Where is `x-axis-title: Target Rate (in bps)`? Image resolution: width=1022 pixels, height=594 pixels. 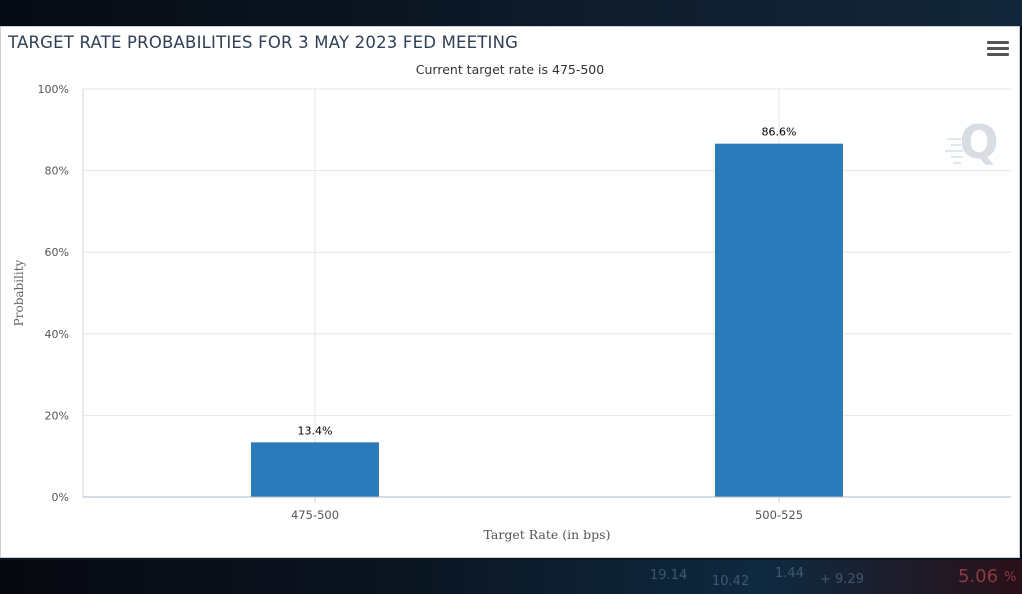
x-axis-title: Target Rate (in bps) is located at coordinates (547, 534).